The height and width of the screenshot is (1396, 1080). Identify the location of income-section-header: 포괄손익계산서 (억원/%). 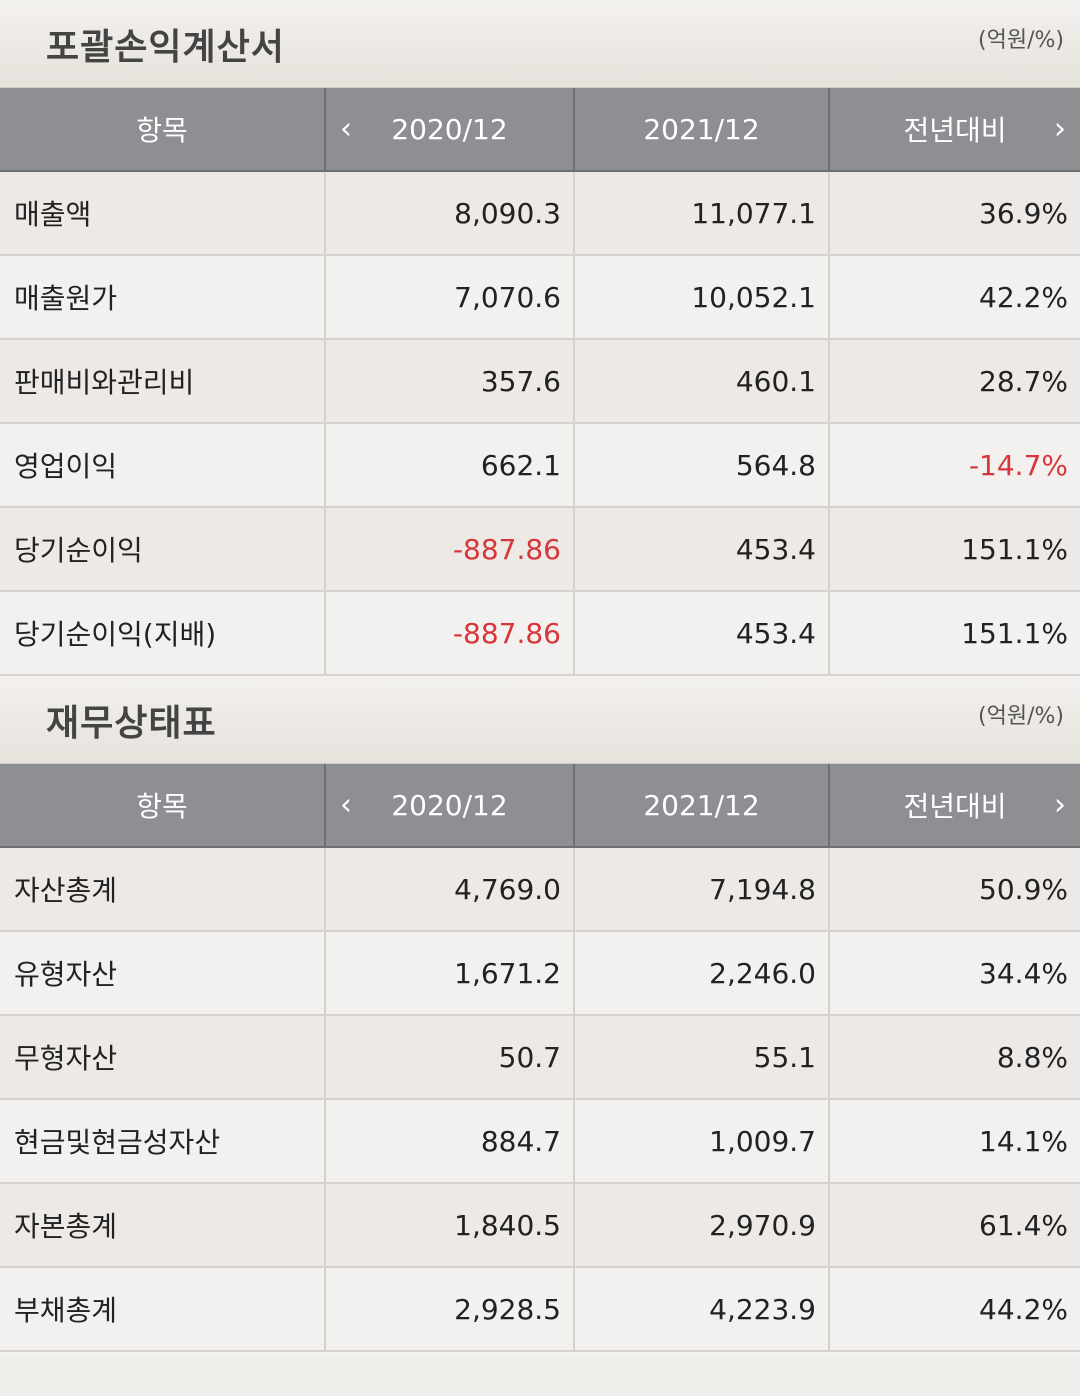
(540, 44).